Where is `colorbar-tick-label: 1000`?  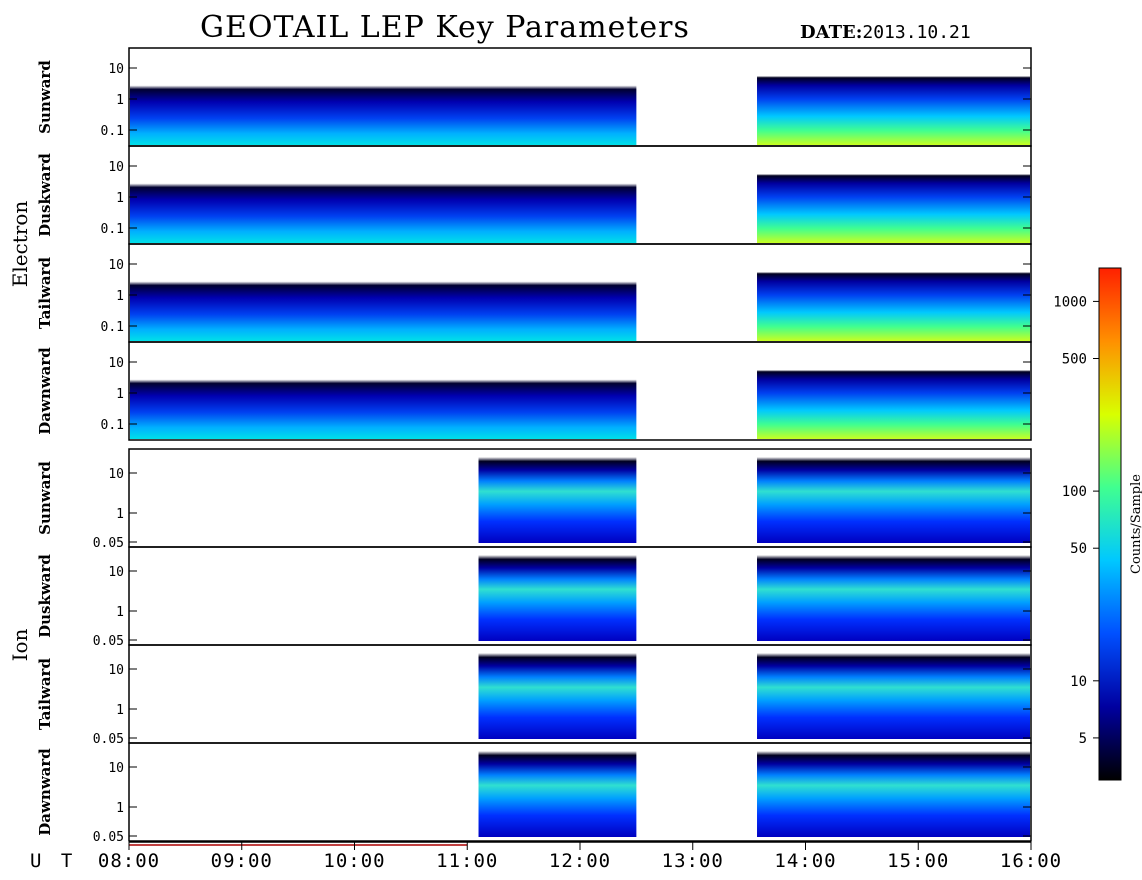 colorbar-tick-label: 1000 is located at coordinates (1070, 302).